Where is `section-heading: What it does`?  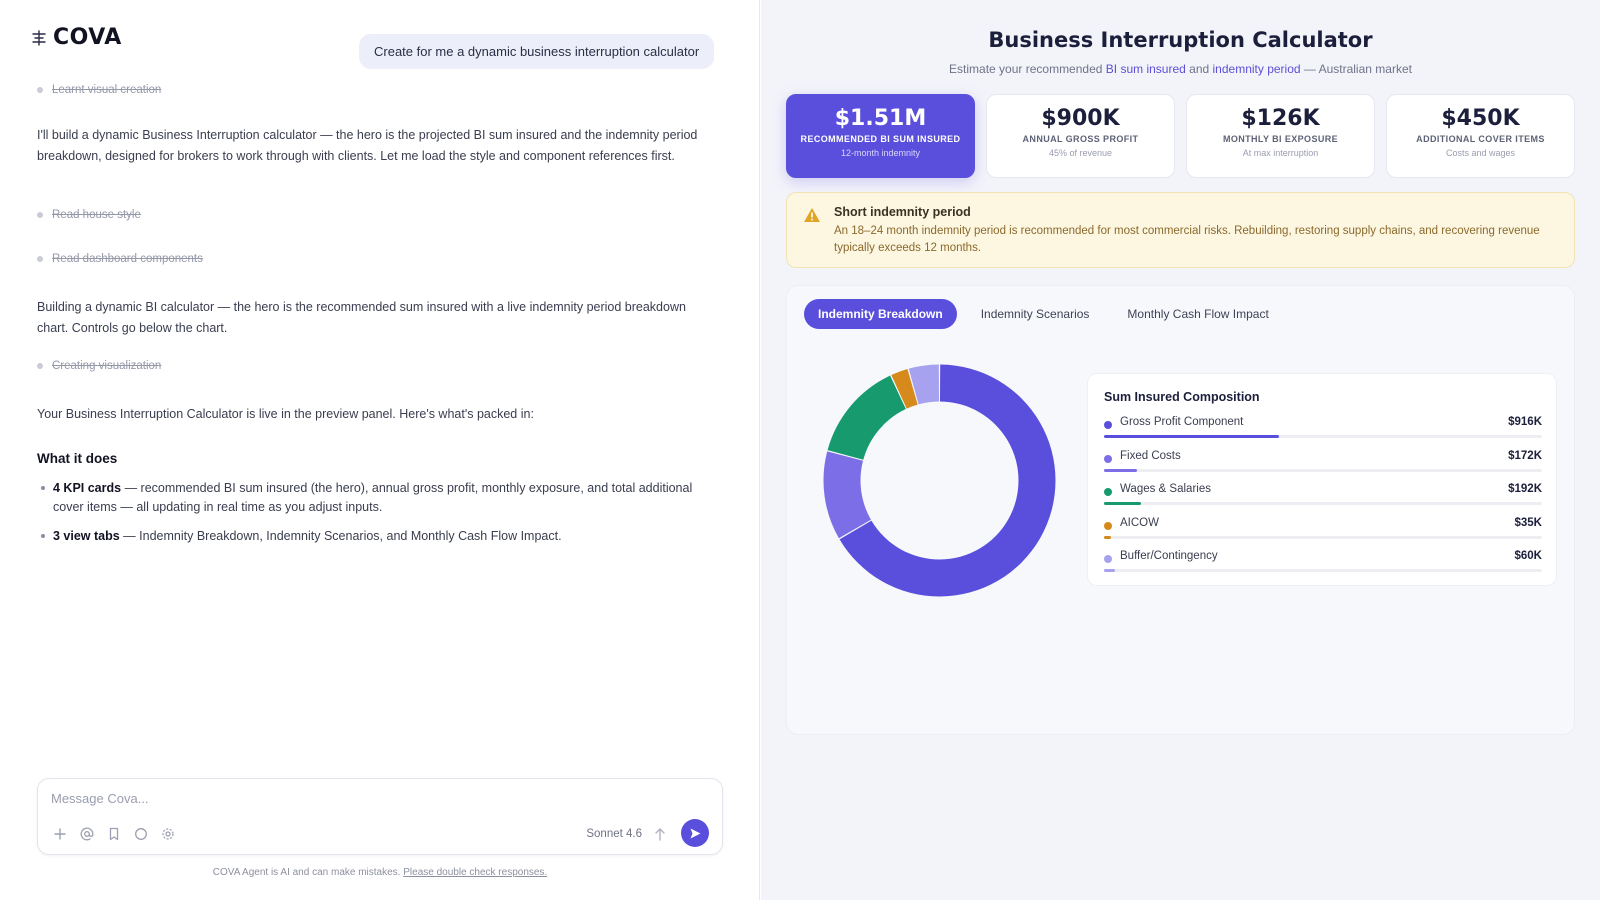
section-heading: What it does is located at coordinates (77, 458).